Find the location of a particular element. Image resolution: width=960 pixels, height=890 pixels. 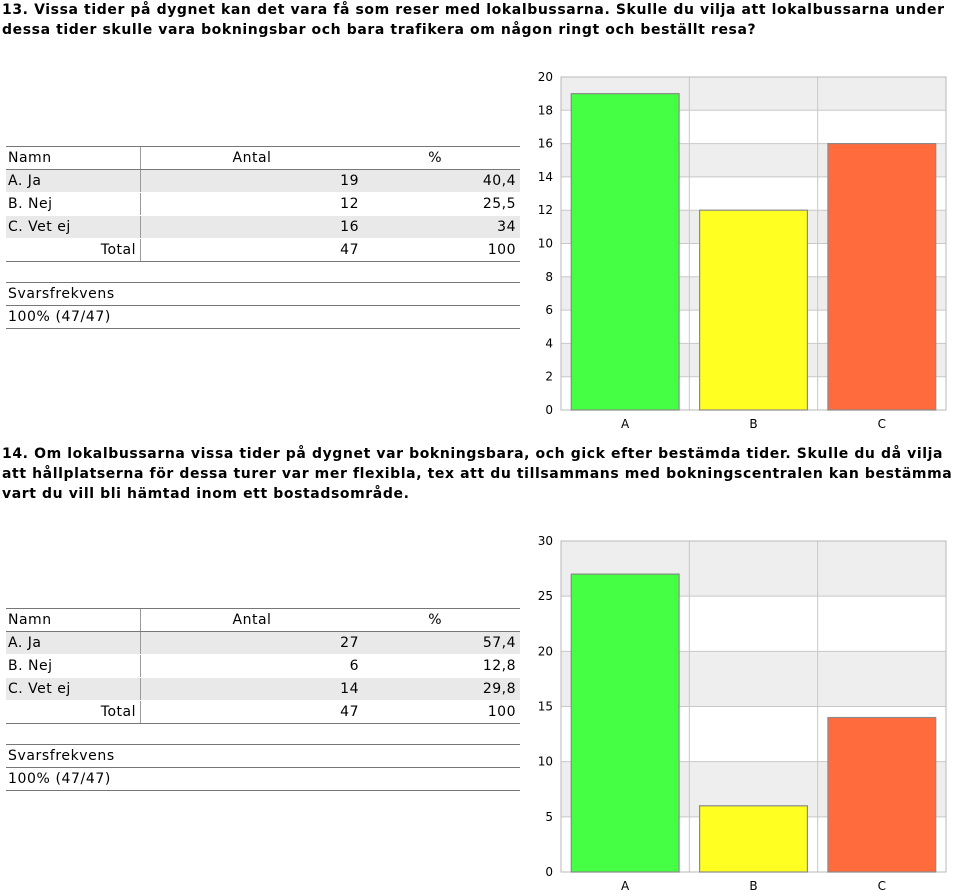

row-pct: 29,8 is located at coordinates (441, 689).